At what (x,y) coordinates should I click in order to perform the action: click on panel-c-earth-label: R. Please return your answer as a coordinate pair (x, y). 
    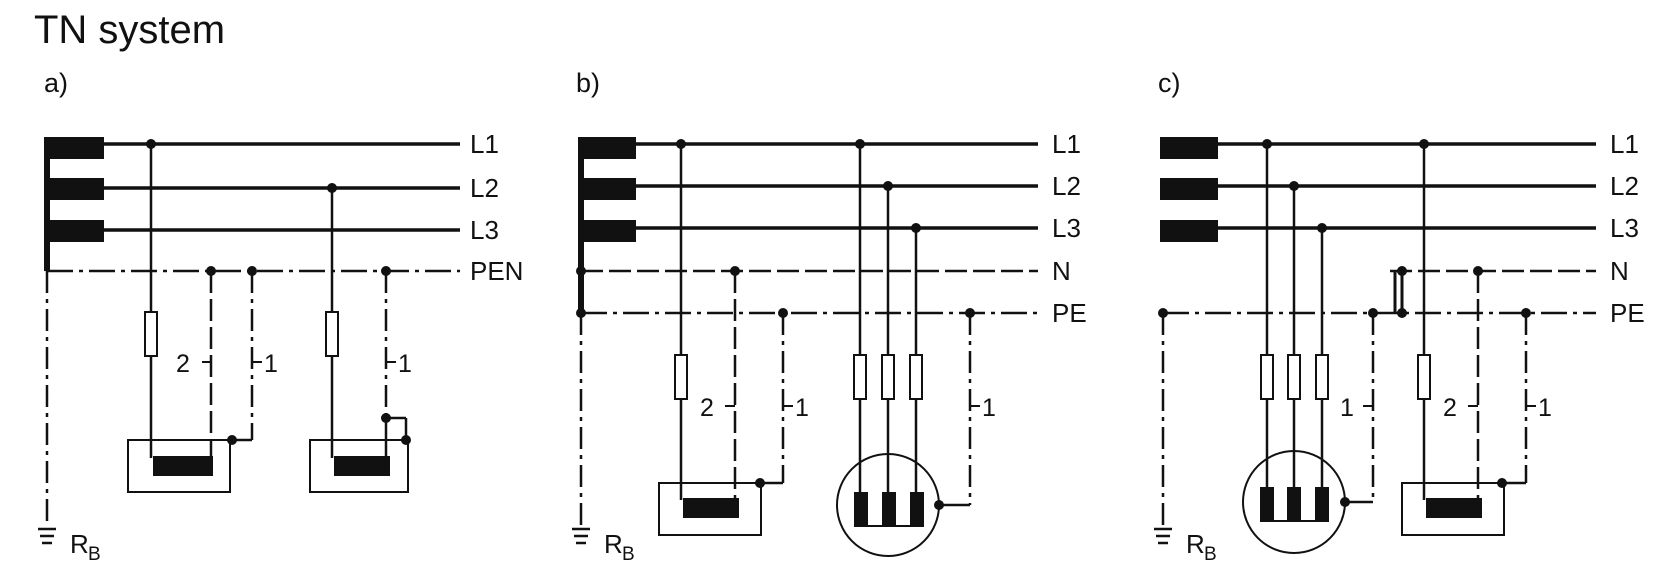
    Looking at the image, I should click on (1195, 544).